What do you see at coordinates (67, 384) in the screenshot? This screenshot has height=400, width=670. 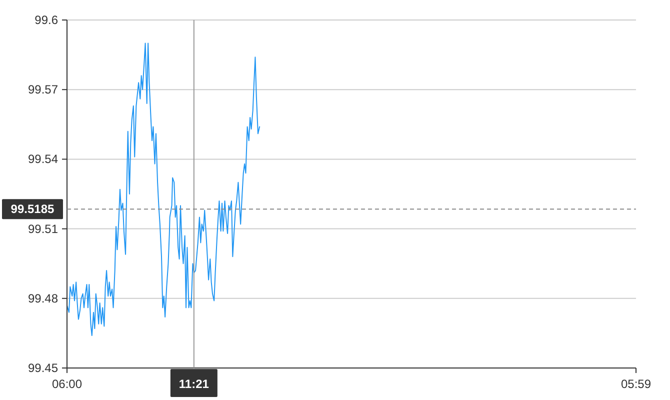 I see `x-tick-label: 06:00` at bounding box center [67, 384].